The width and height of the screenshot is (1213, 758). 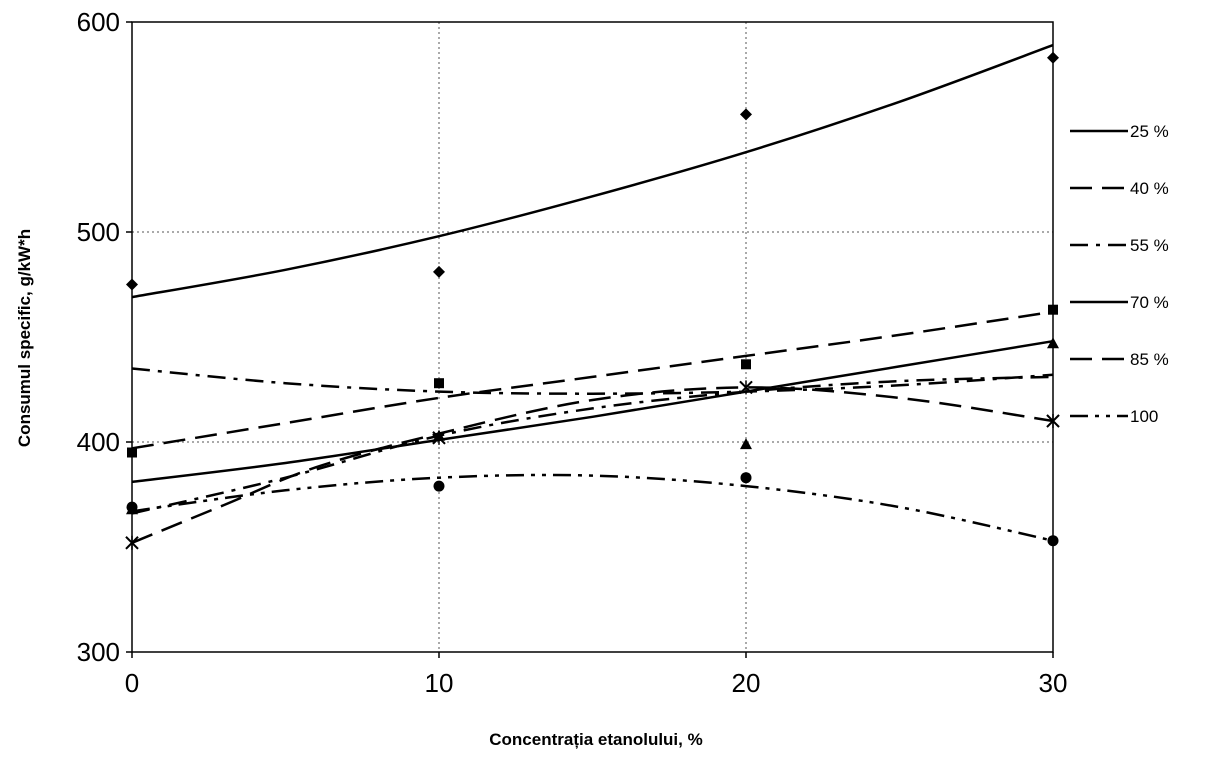 What do you see at coordinates (98, 22) in the screenshot?
I see `y-tick-label: 600` at bounding box center [98, 22].